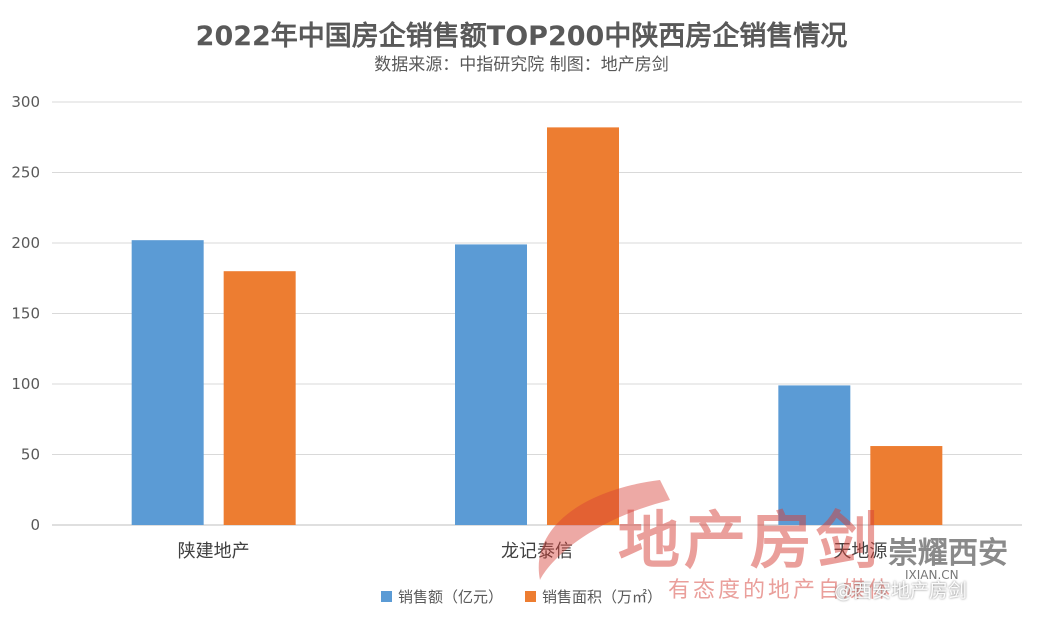 The width and height of the screenshot is (1043, 621). Describe the element at coordinates (521, 596) in the screenshot. I see `chart-legend: 销售额（亿元） 销售面积（万㎡）` at that location.